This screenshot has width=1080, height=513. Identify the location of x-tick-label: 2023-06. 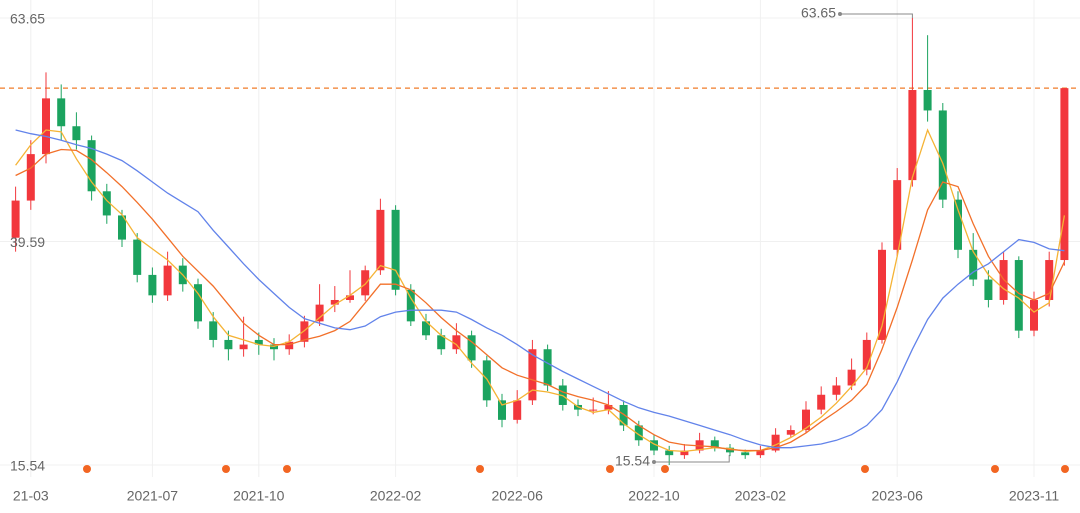
(898, 496).